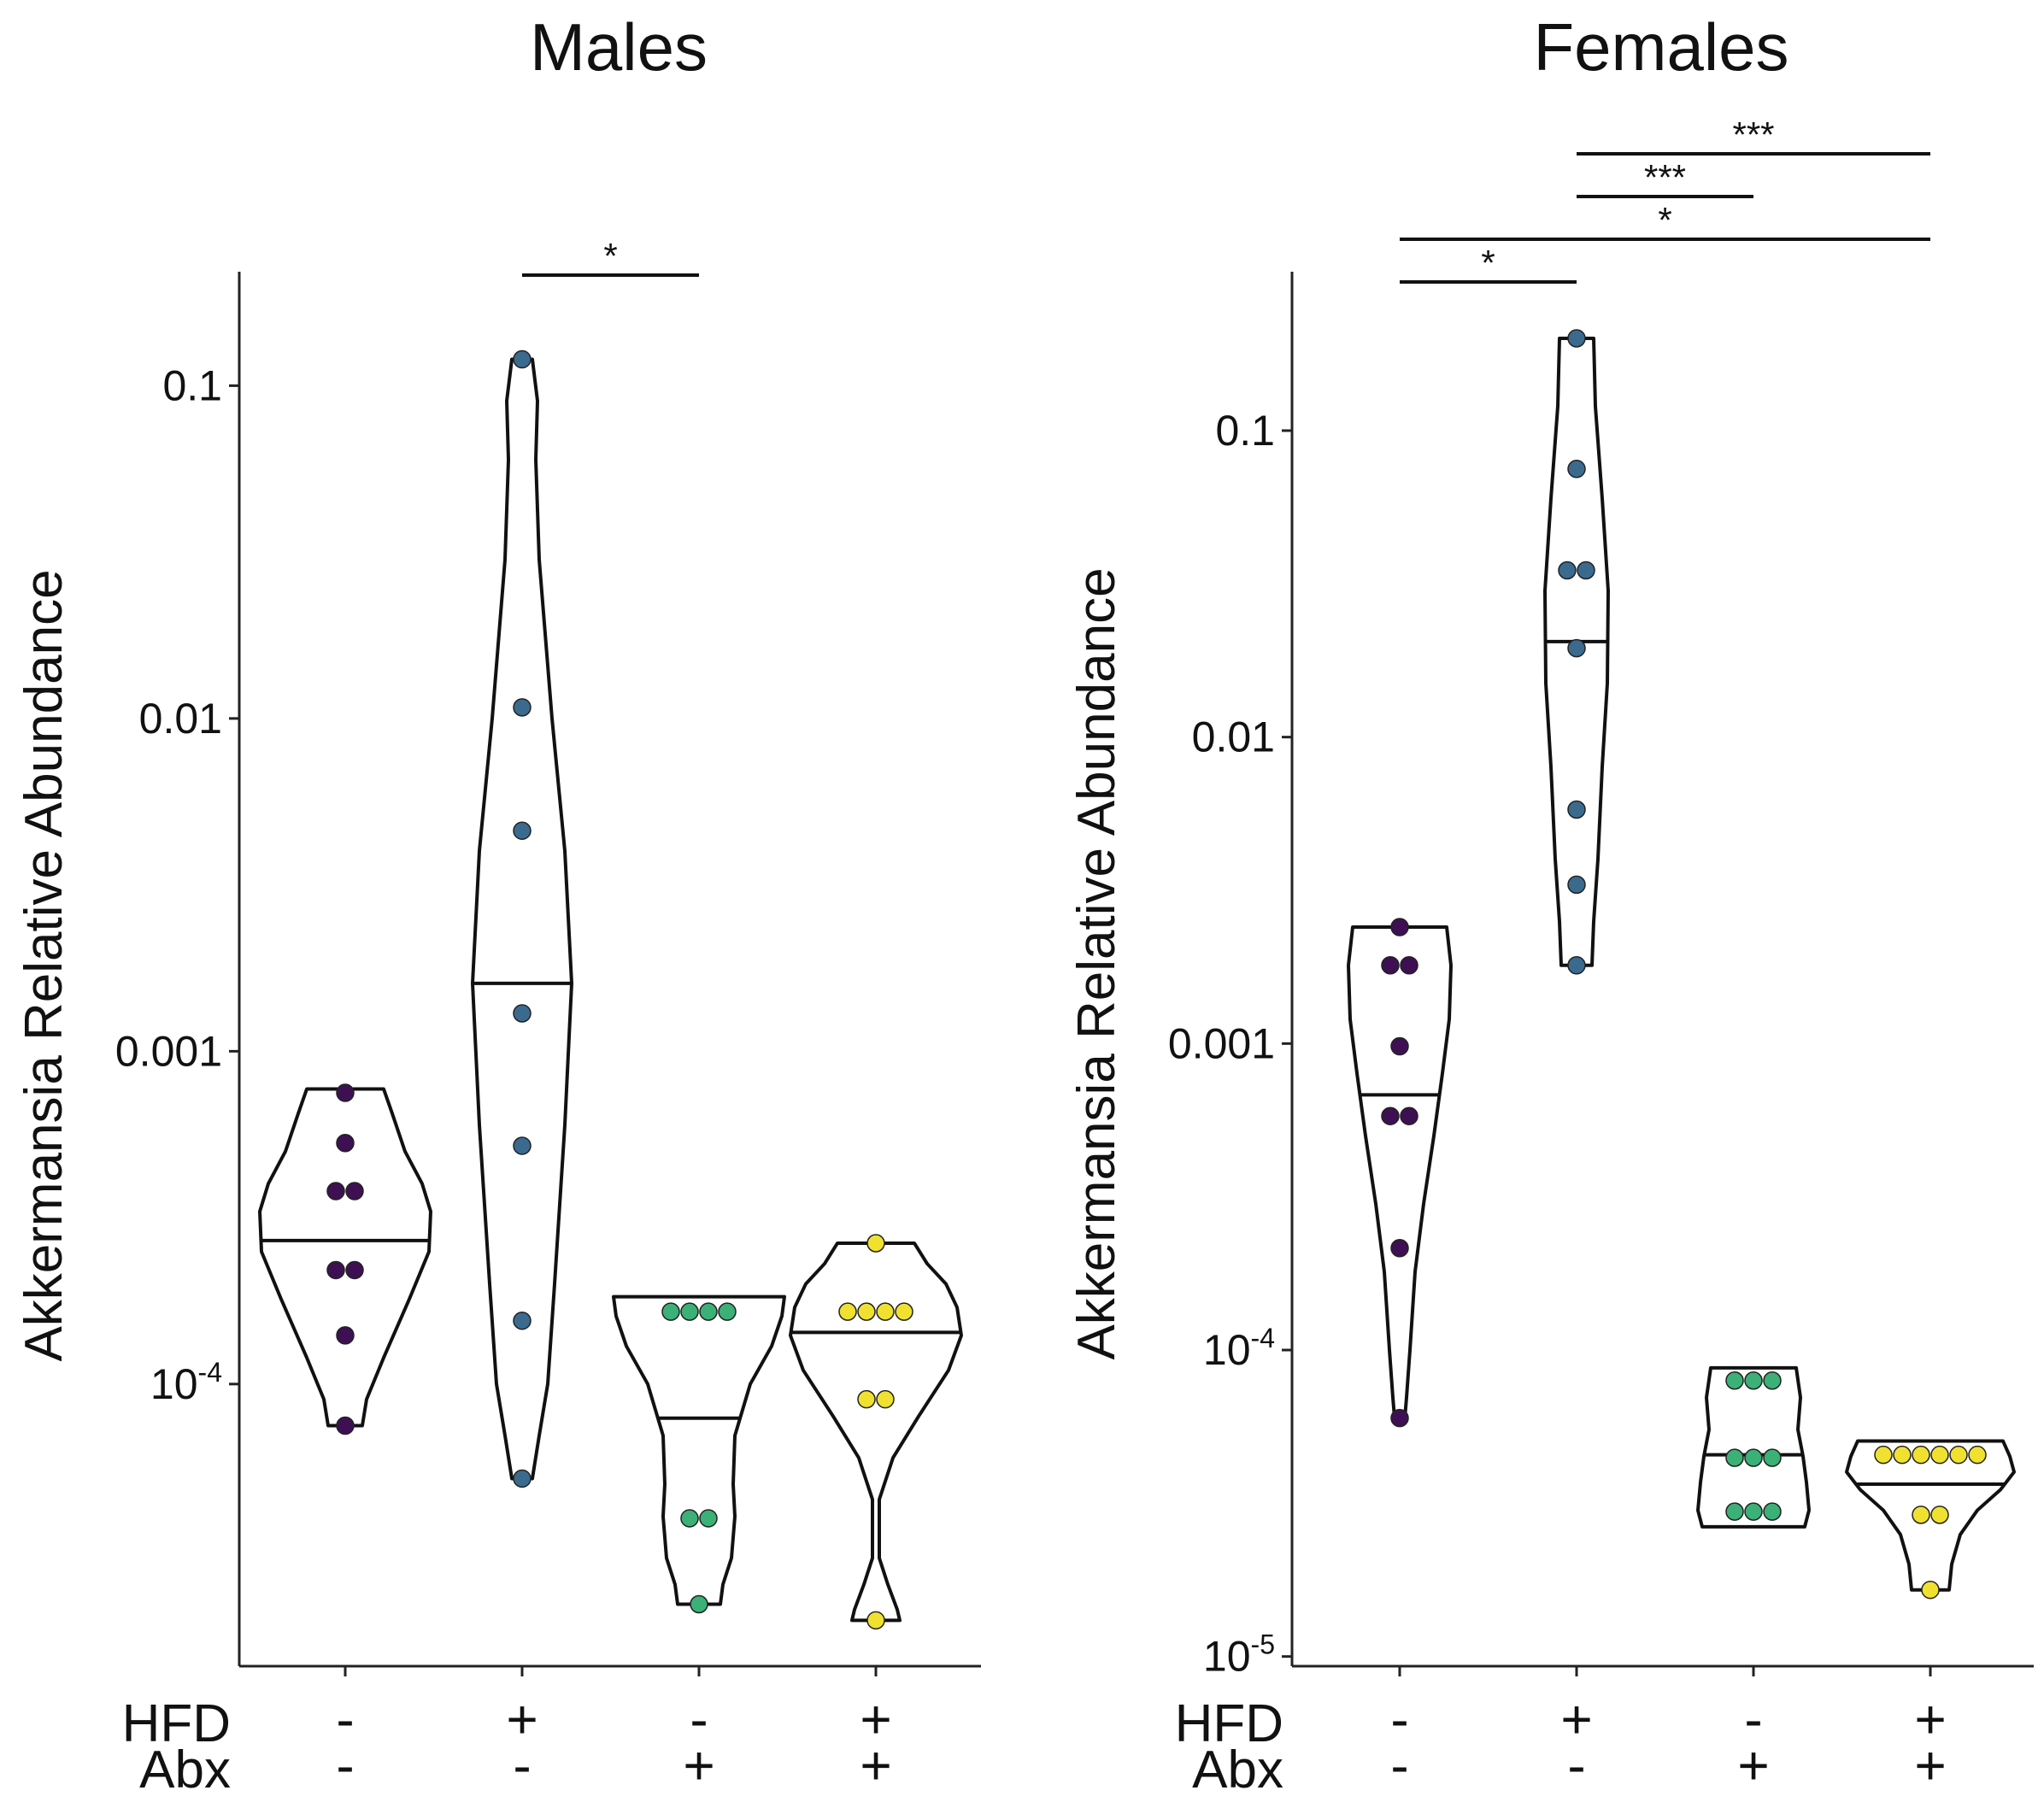 This screenshot has height=1808, width=2044. What do you see at coordinates (619, 47) in the screenshot?
I see `panel-title: Males` at bounding box center [619, 47].